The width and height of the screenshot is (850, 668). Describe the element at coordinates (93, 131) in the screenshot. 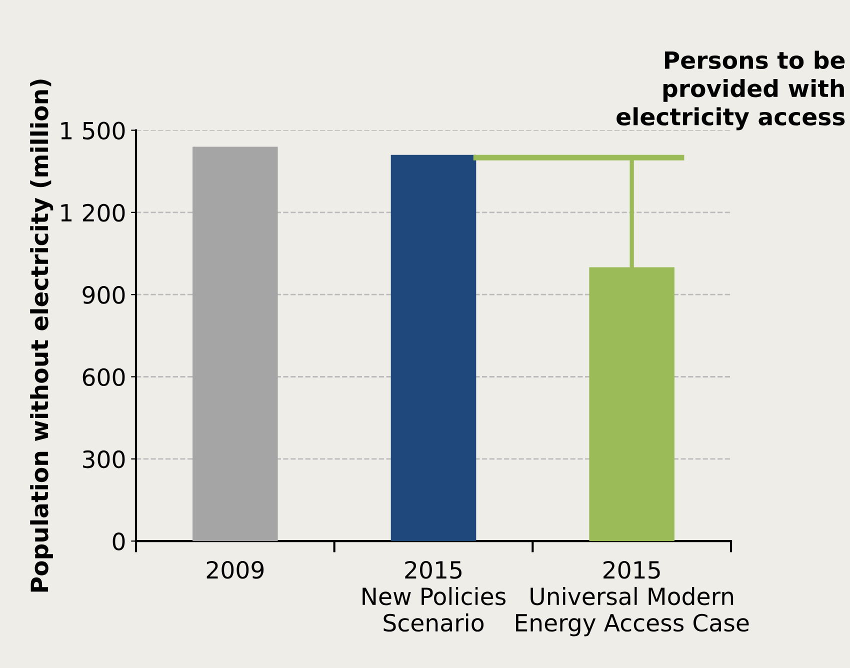

I see `y-tick-label: 1 500` at that location.